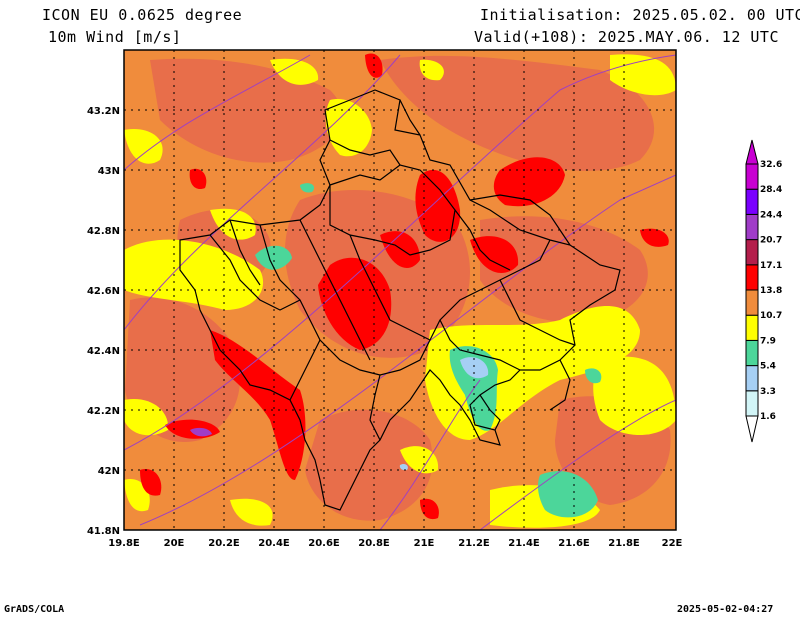 The image size is (800, 618). I want to click on legend-arrow-bottom, so click(752, 429).